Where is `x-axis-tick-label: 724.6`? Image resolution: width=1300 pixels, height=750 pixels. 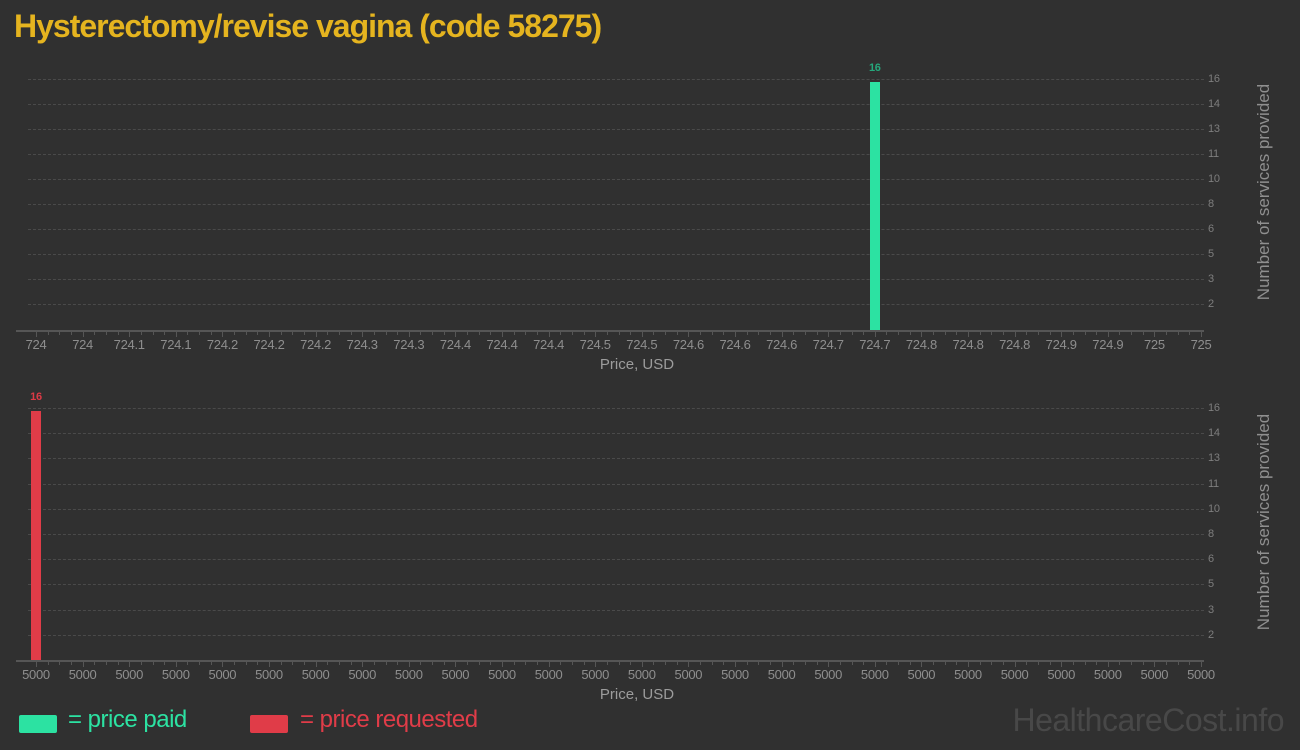
x-axis-tick-label: 724.6 is located at coordinates (688, 344).